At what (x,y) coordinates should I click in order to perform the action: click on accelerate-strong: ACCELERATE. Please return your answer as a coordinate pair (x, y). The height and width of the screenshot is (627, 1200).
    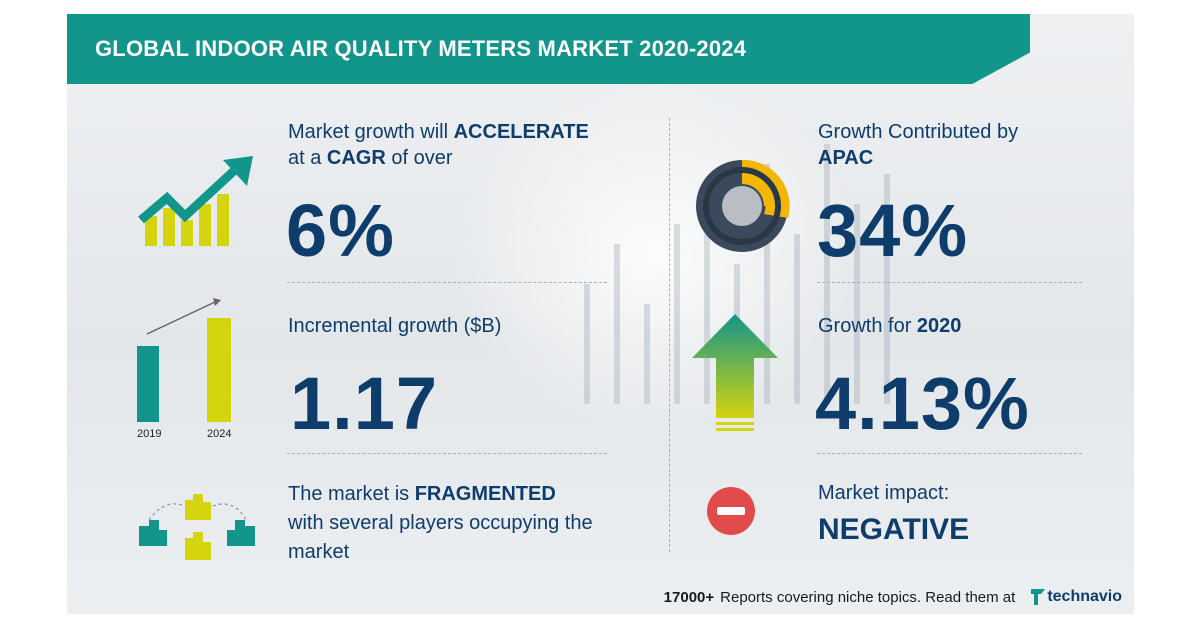
    Looking at the image, I should click on (521, 132).